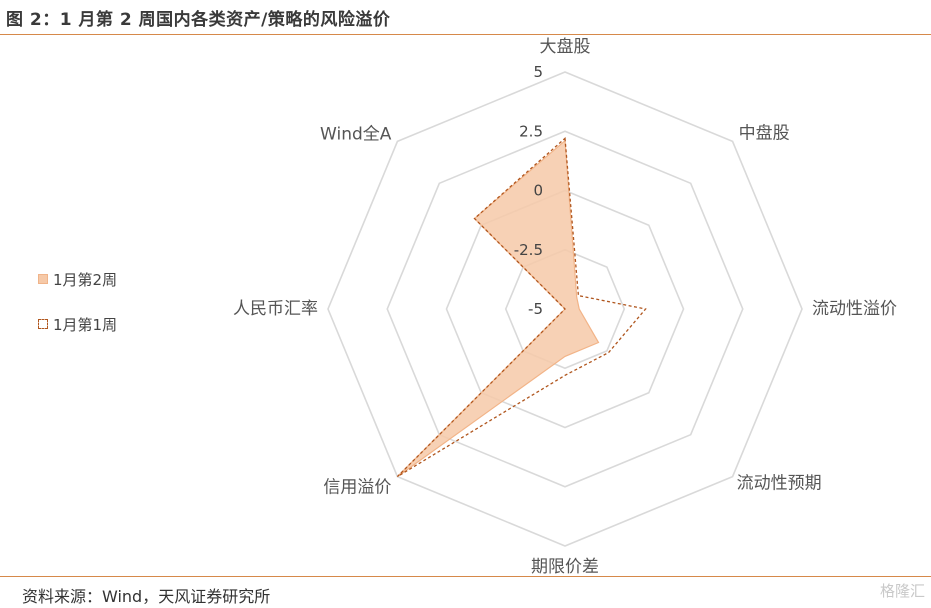  I want to click on legend-item-week2: 1月第2周, so click(77, 279).